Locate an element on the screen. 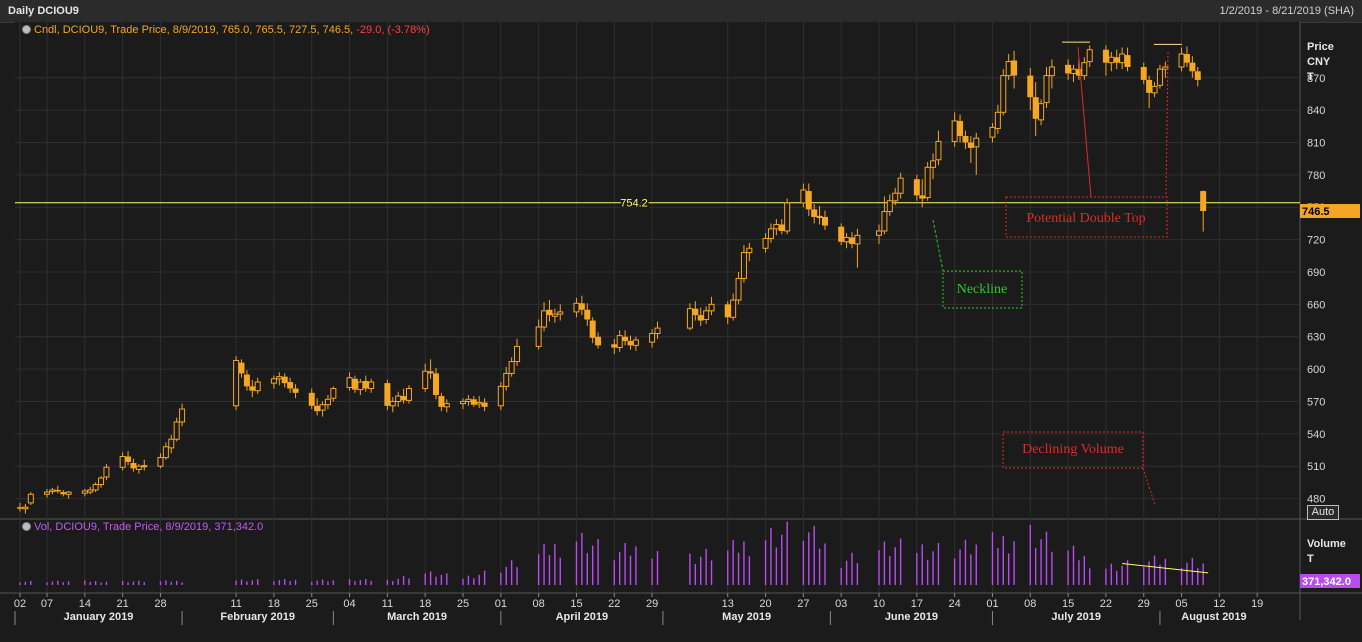 Image resolution: width=1362 pixels, height=642 pixels. declining-volume-box is located at coordinates (1073, 450).